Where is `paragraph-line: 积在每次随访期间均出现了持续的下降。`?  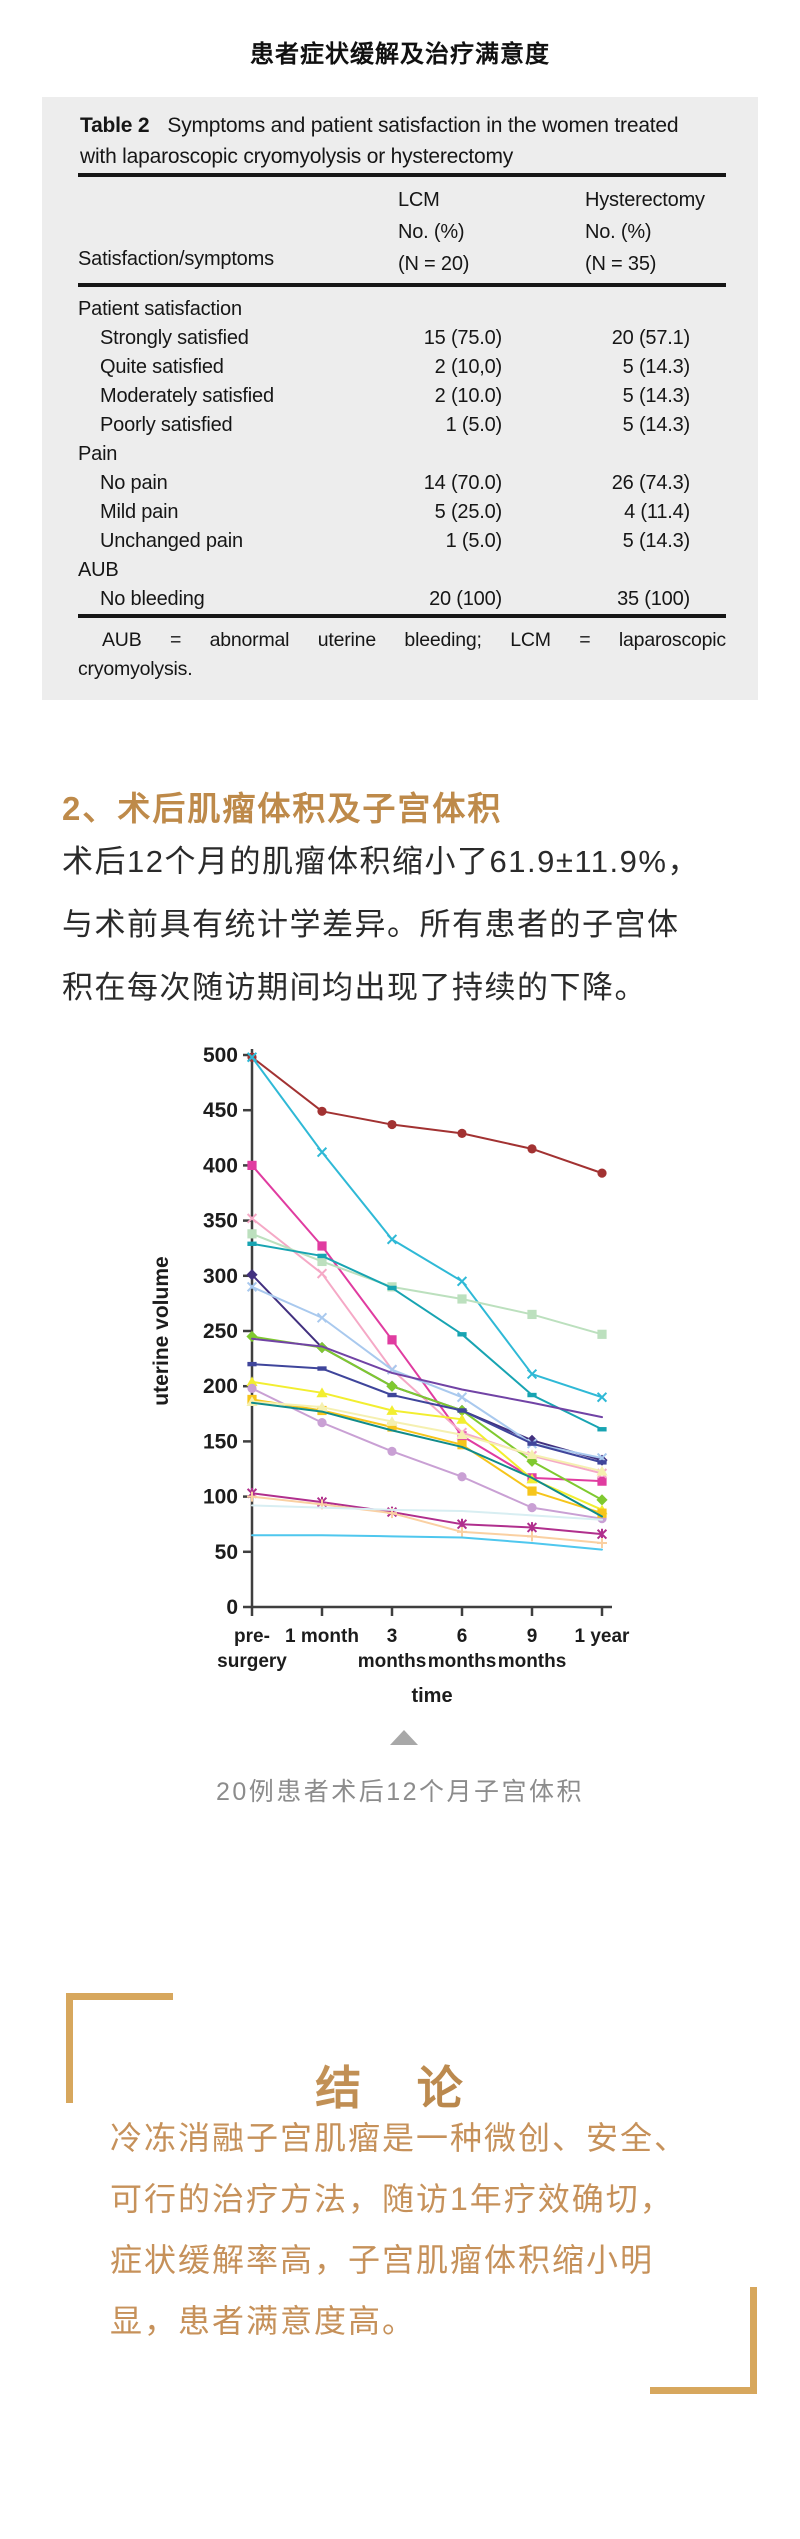 paragraph-line: 积在每次随访期间均出现了持续的下降。 is located at coordinates (354, 987).